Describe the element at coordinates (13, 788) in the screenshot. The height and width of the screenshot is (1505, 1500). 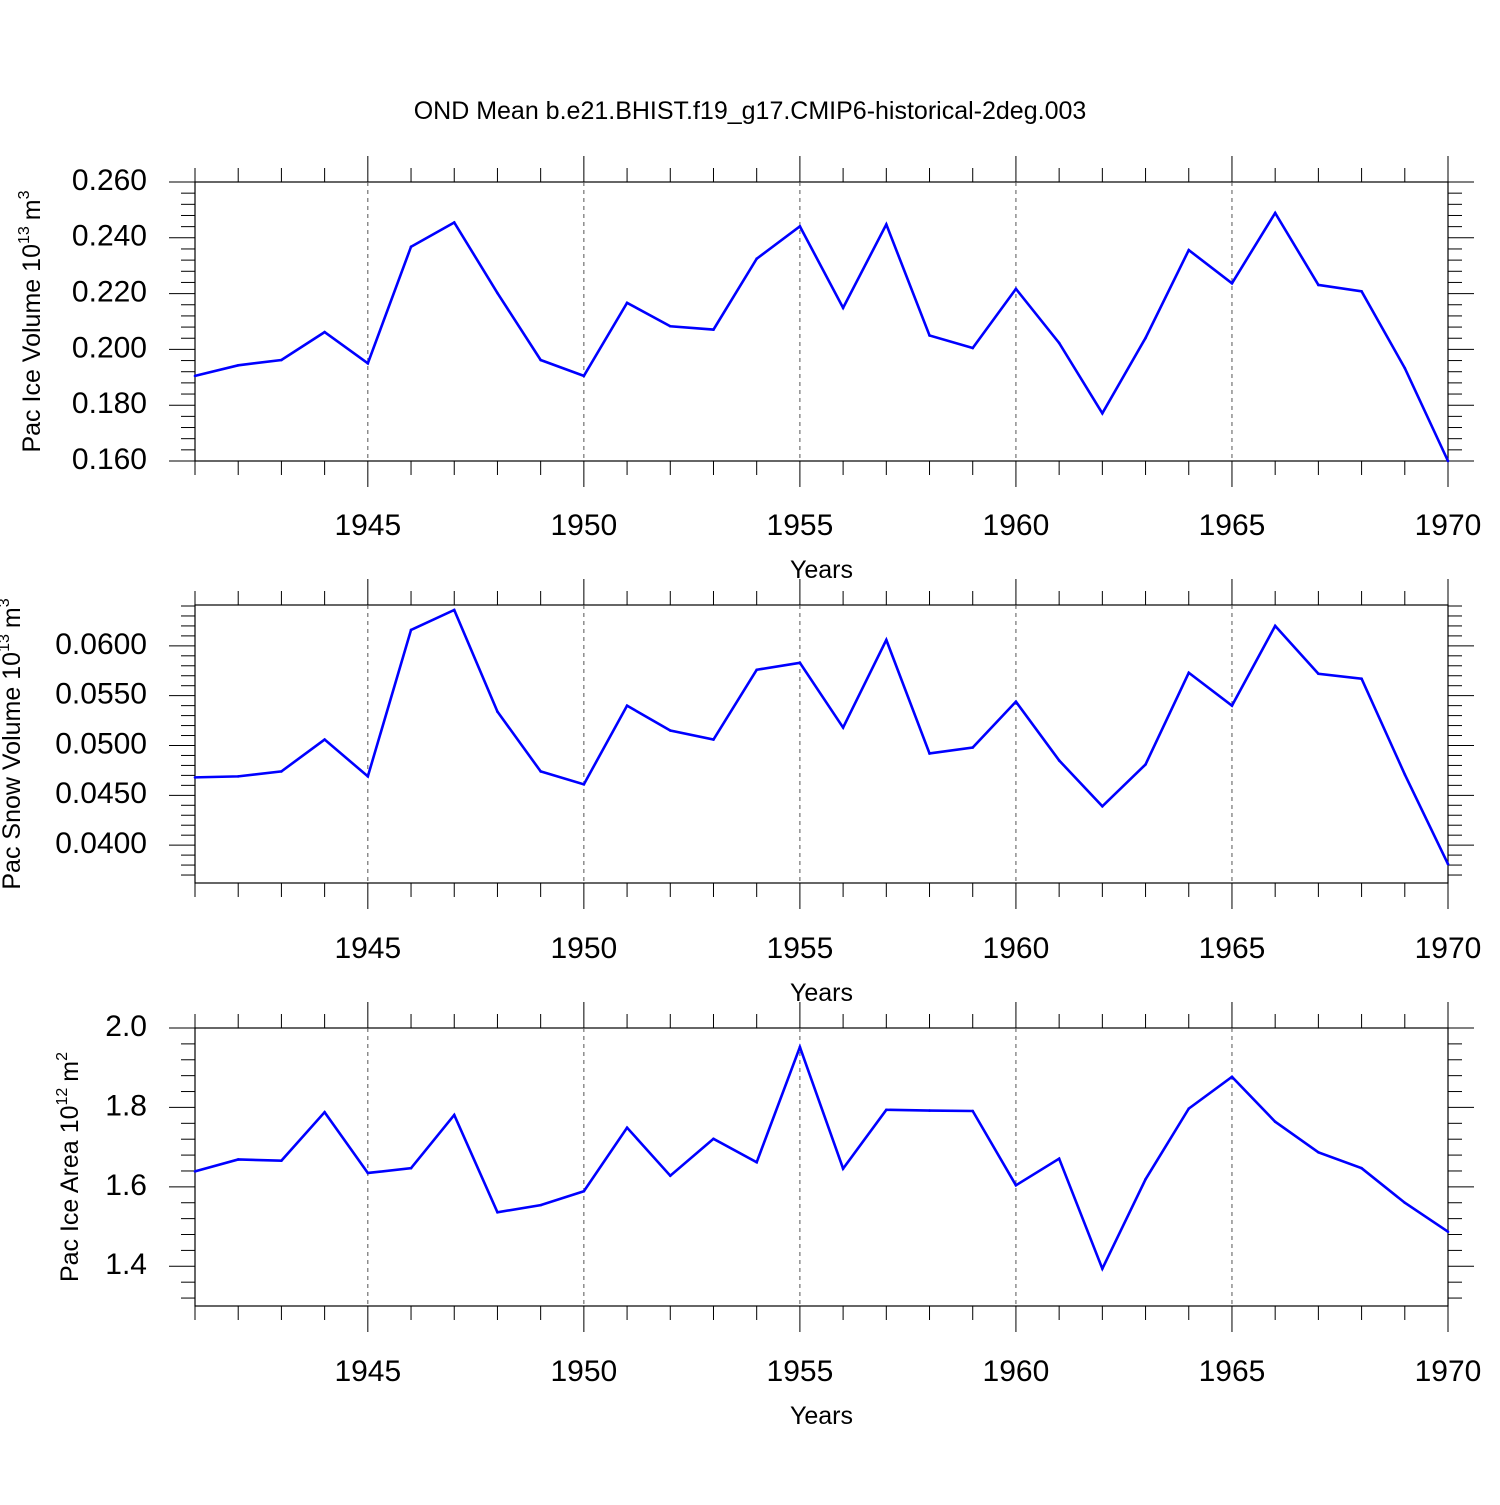
I see `y-axis-title-ylabel: Pac Snow Volume` at that location.